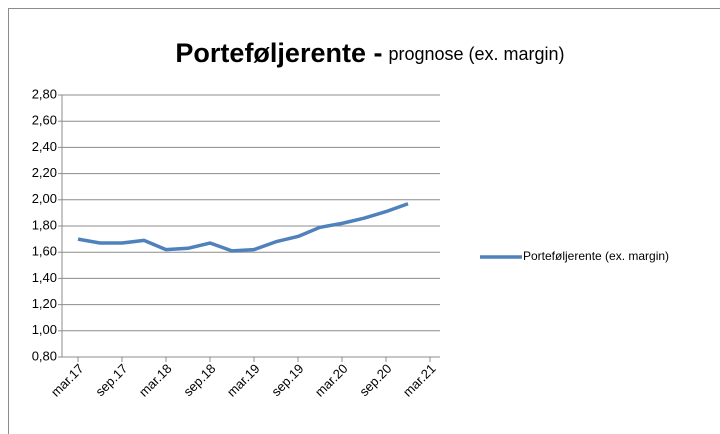 This screenshot has height=434, width=720. Describe the element at coordinates (44, 146) in the screenshot. I see `y-tick-label: 2,40` at that location.